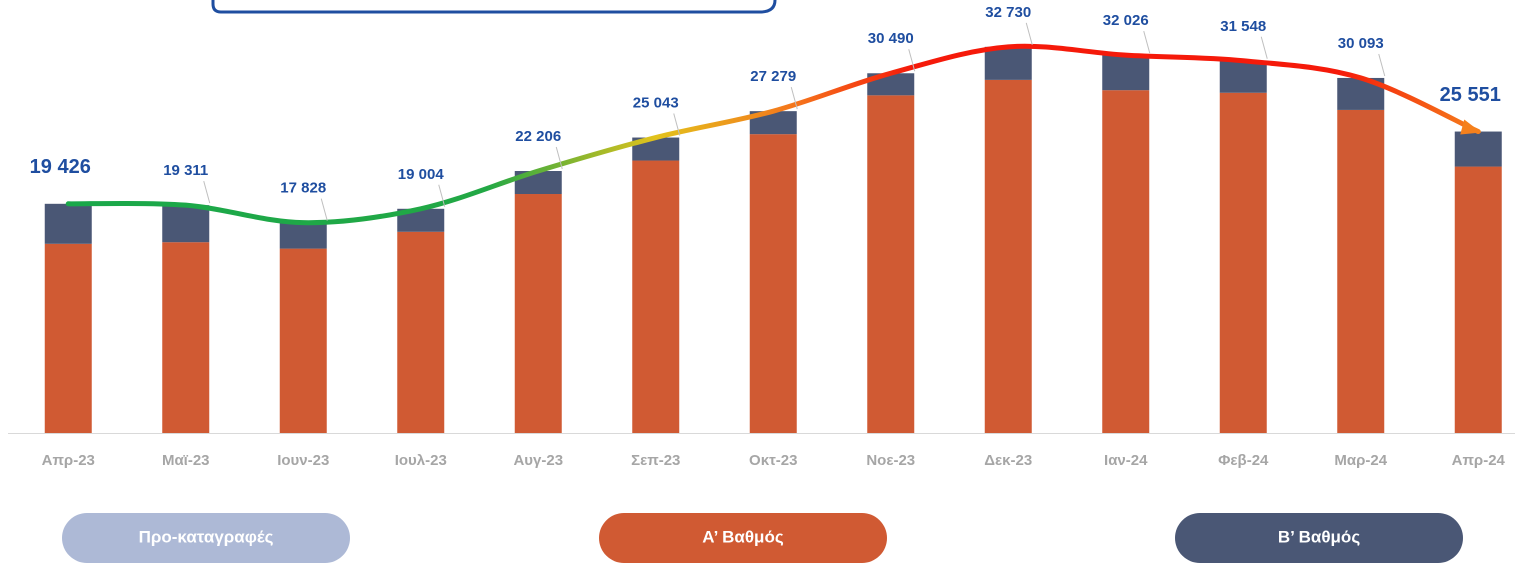 The height and width of the screenshot is (563, 1523). Describe the element at coordinates (494, 7) in the screenshot. I see `header-box` at that location.